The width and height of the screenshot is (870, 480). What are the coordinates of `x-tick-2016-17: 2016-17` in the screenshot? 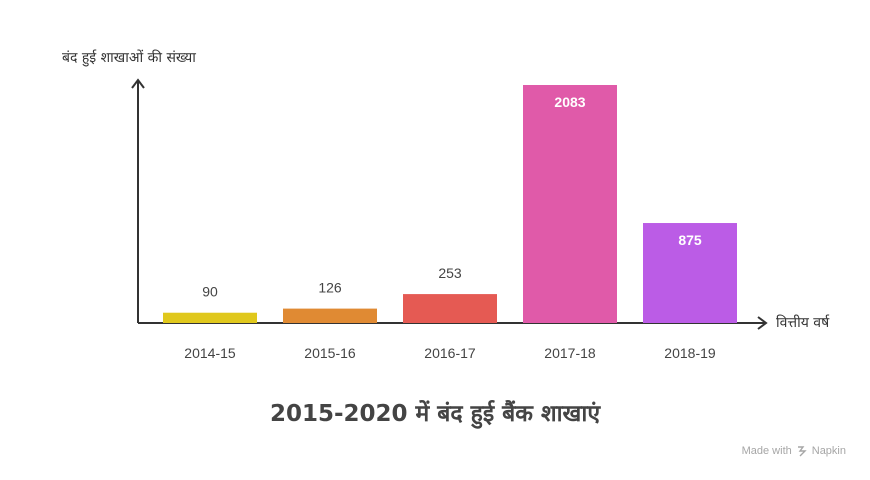 It's located at (450, 353).